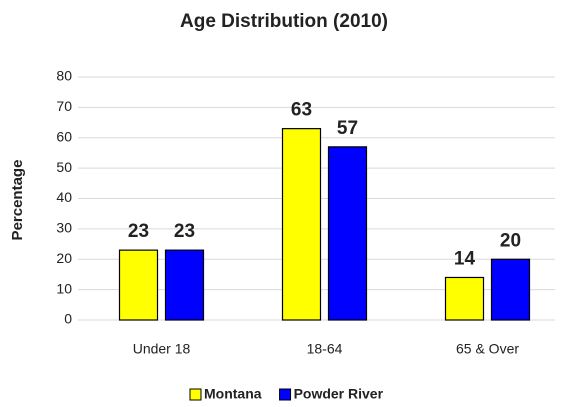 The width and height of the screenshot is (569, 407). Describe the element at coordinates (64, 197) in the screenshot. I see `y-tick-label: 40` at that location.